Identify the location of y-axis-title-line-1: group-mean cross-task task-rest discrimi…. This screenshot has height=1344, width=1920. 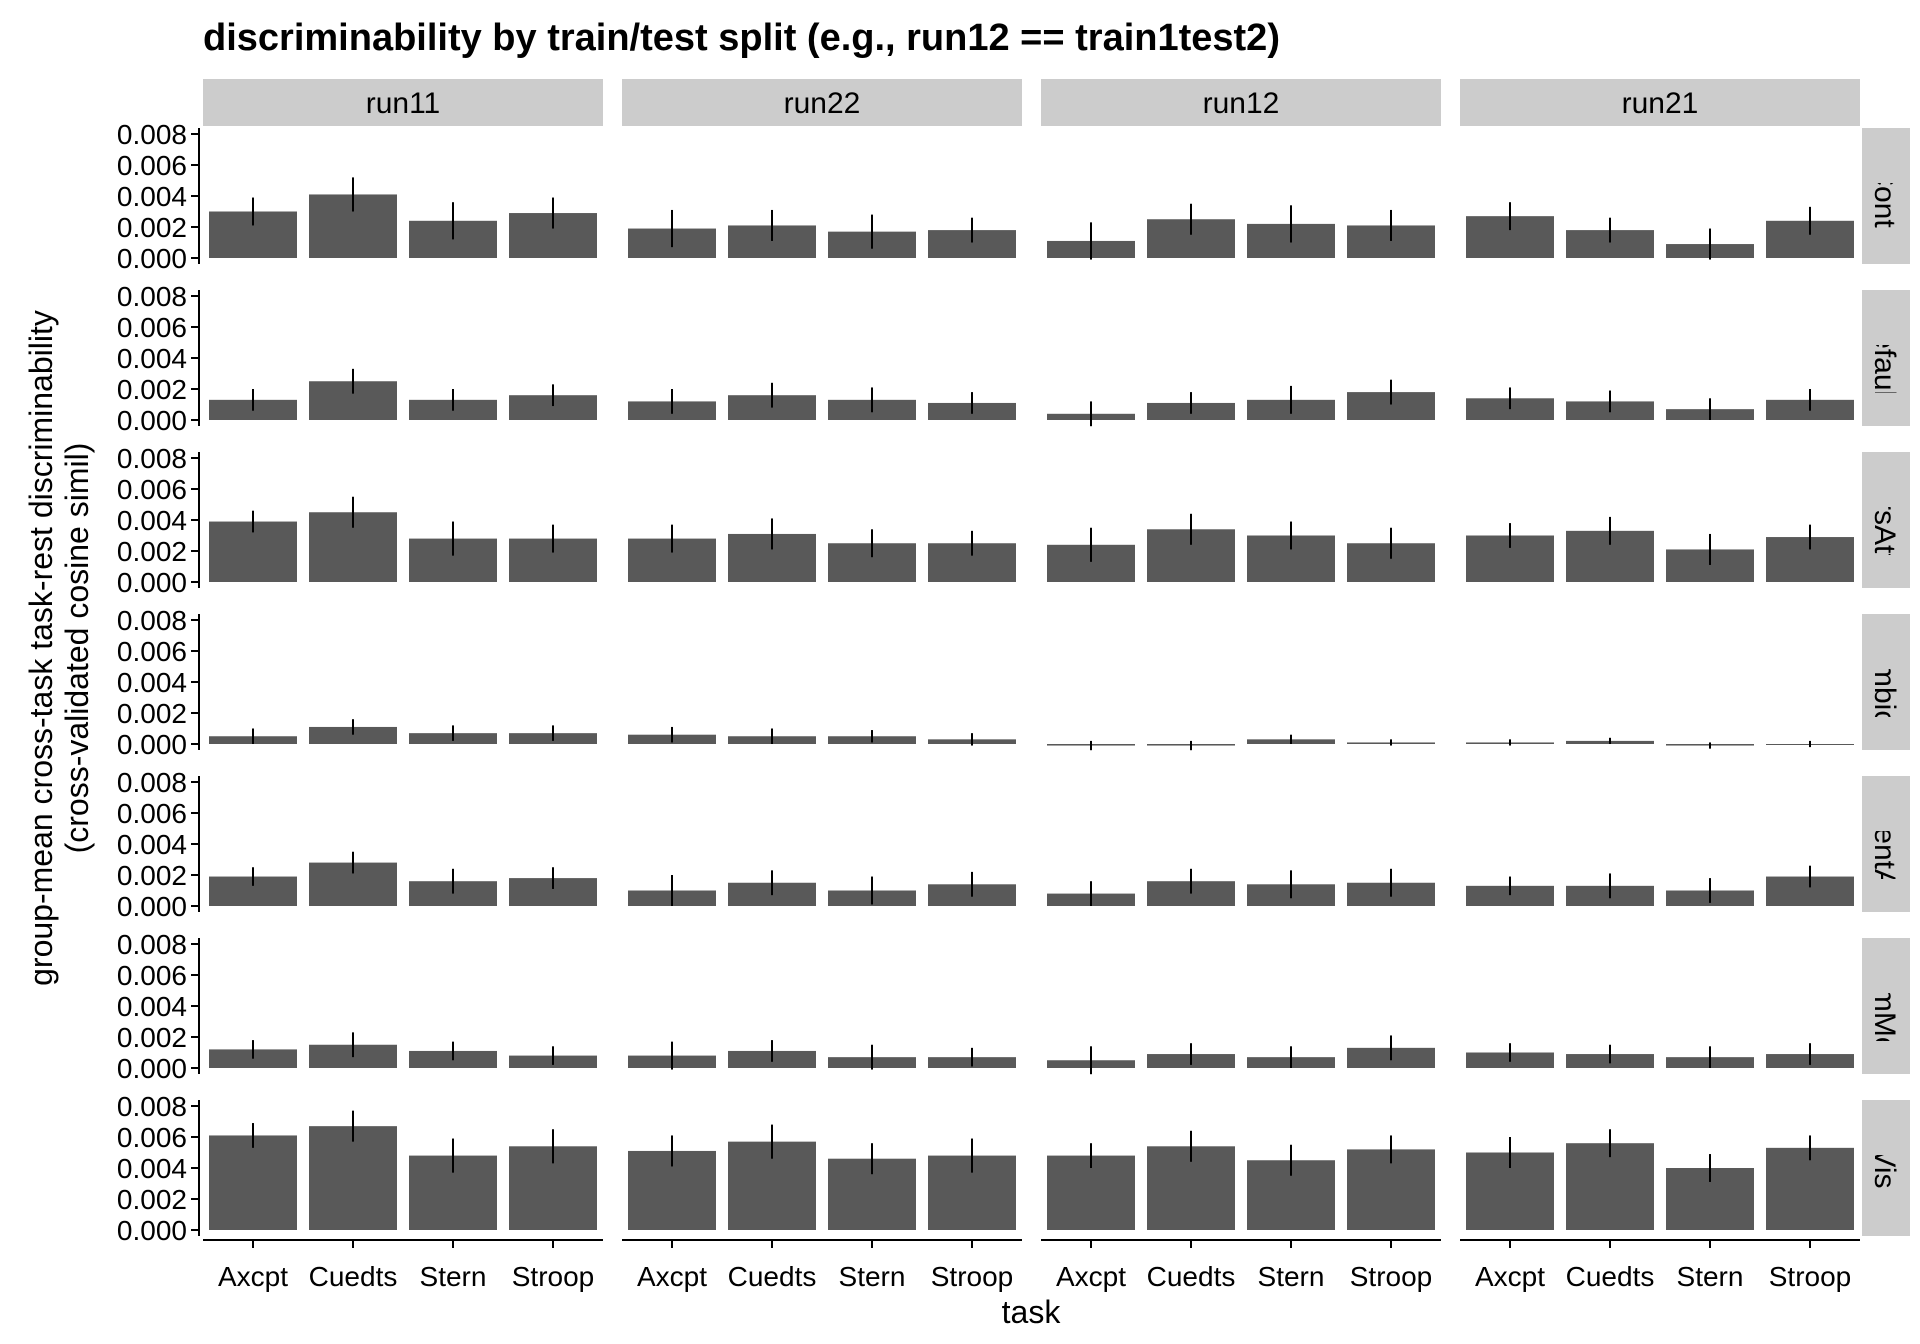
(41, 648).